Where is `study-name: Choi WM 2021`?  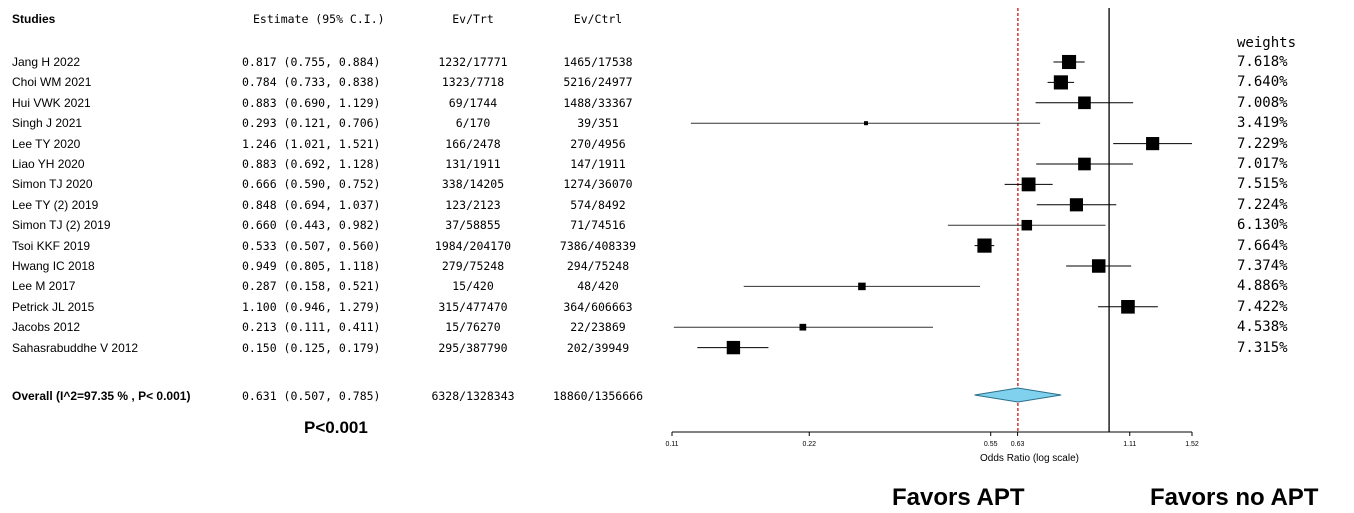
study-name: Choi WM 2021 is located at coordinates (52, 82).